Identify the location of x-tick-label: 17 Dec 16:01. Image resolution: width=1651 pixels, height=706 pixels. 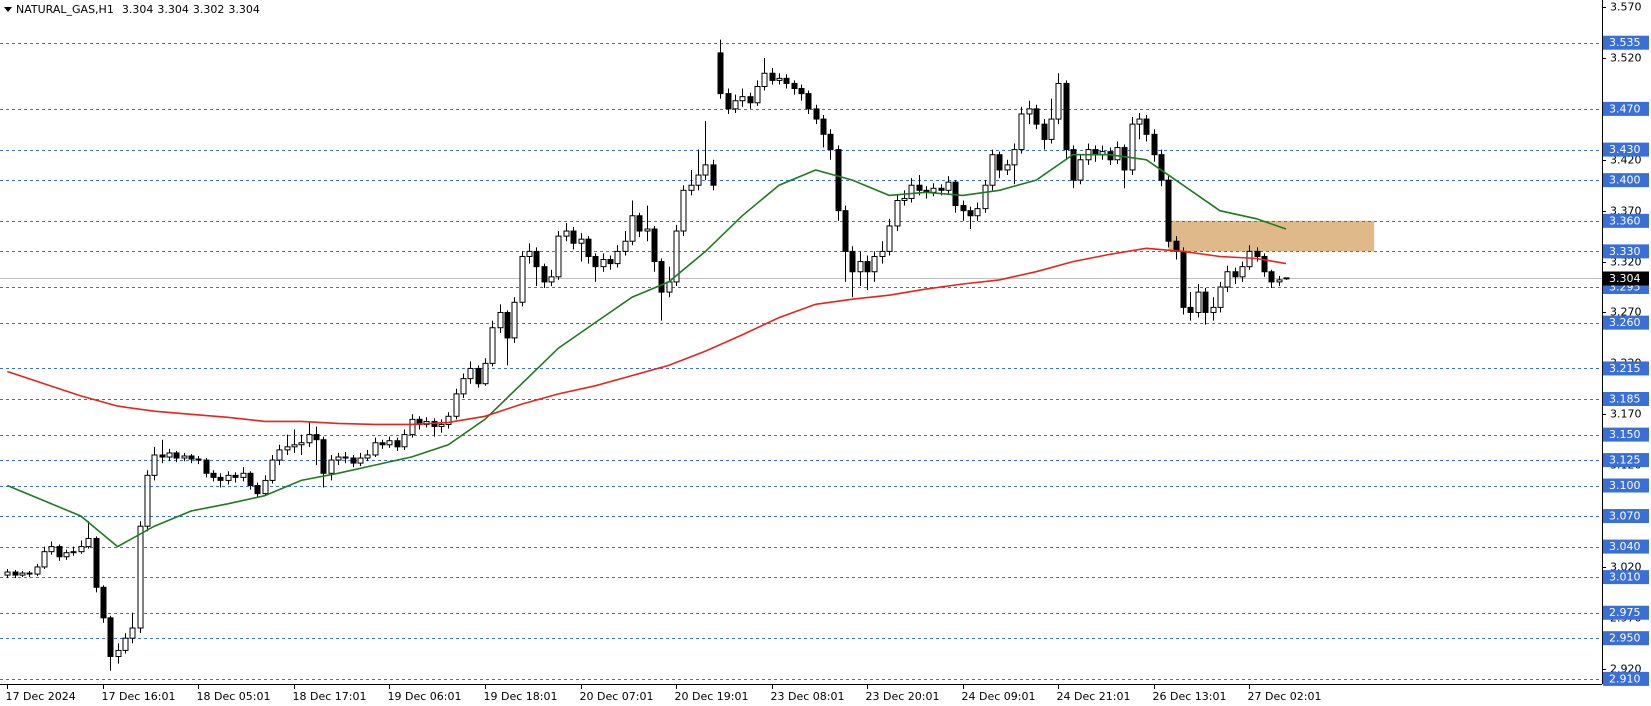
(139, 696).